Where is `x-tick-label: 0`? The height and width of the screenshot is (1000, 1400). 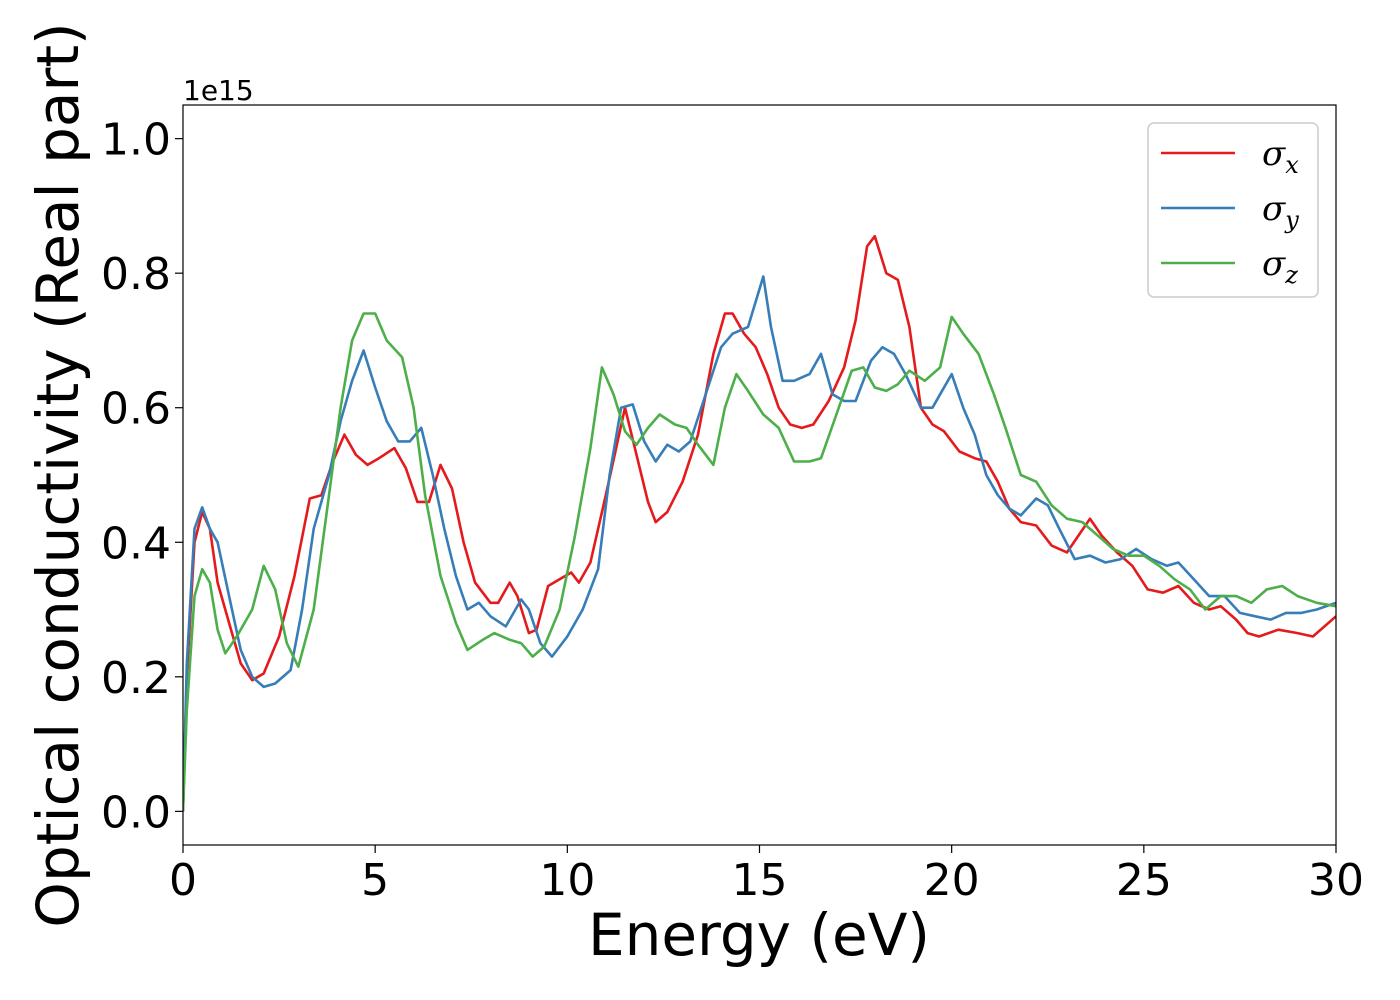 x-tick-label: 0 is located at coordinates (183, 880).